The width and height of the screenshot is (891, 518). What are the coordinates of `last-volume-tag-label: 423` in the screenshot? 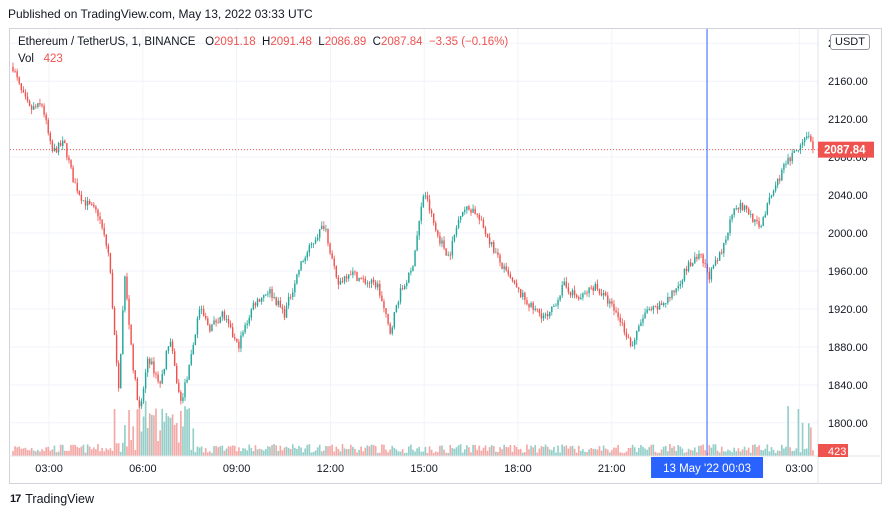 It's located at (837, 452).